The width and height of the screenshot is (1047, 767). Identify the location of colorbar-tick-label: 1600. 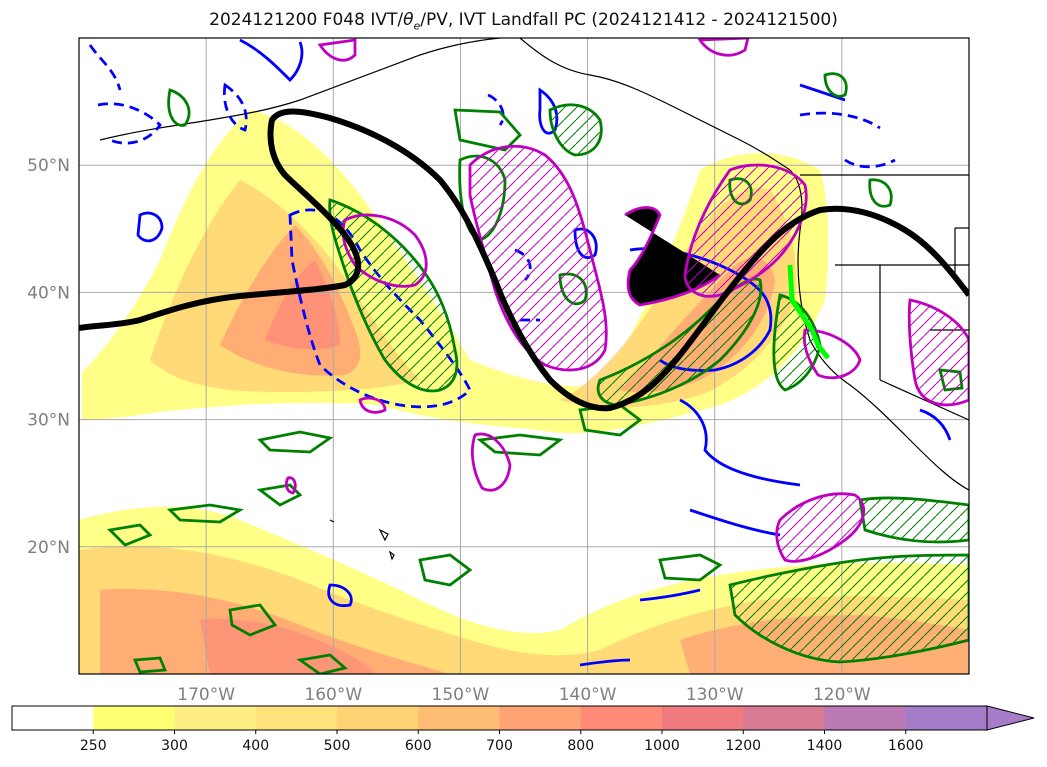
(906, 746).